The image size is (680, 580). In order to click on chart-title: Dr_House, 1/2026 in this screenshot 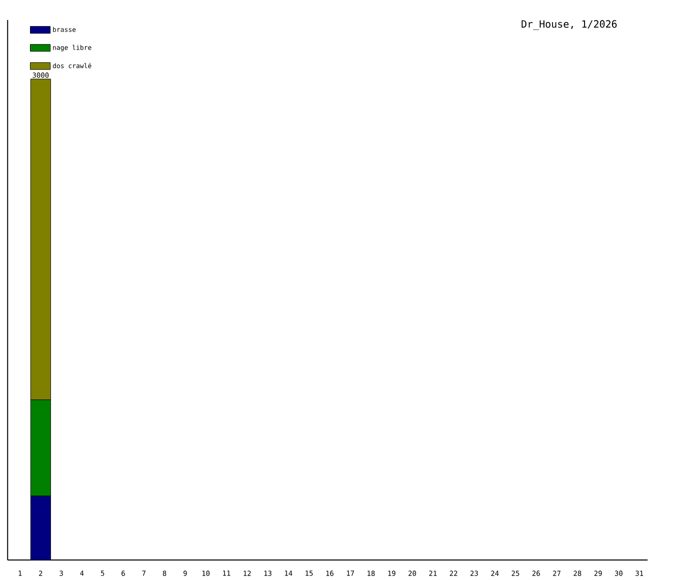, I will do `click(569, 25)`.